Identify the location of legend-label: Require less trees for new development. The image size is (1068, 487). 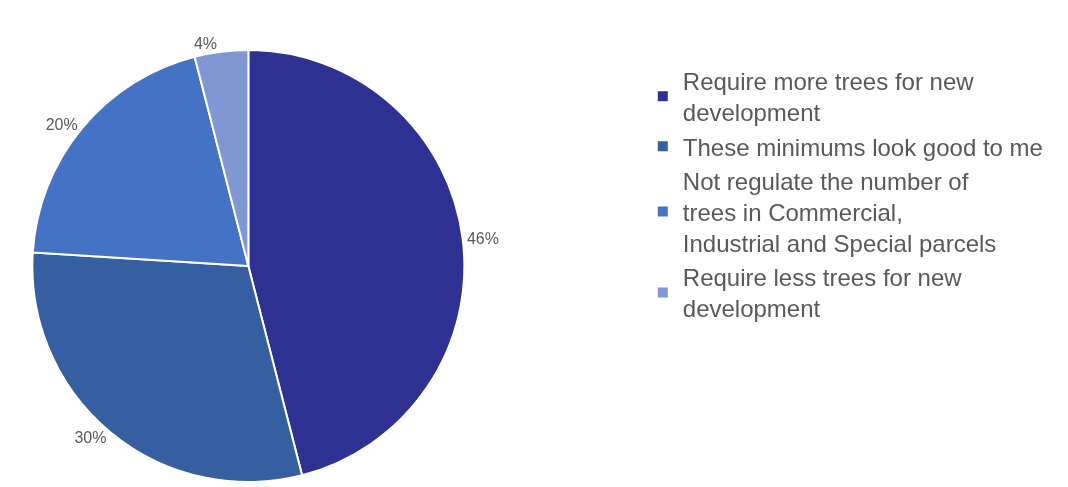
(822, 293).